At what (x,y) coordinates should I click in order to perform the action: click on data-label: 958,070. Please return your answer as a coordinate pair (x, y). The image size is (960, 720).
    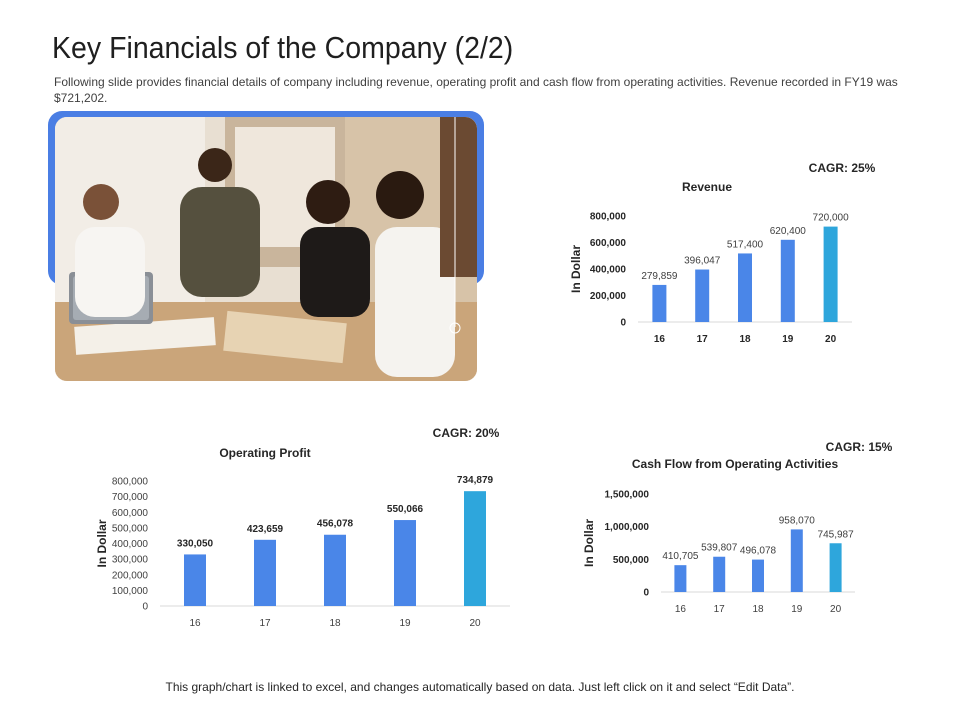
    Looking at the image, I should click on (797, 520).